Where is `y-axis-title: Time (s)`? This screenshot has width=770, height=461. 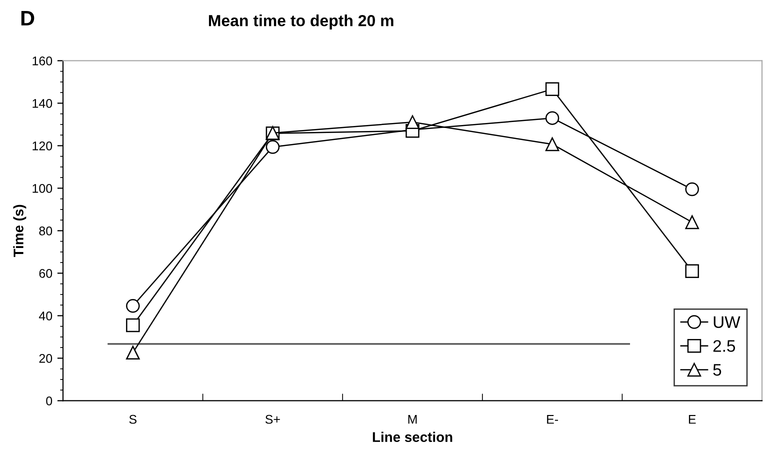
y-axis-title: Time (s) is located at coordinates (19, 231).